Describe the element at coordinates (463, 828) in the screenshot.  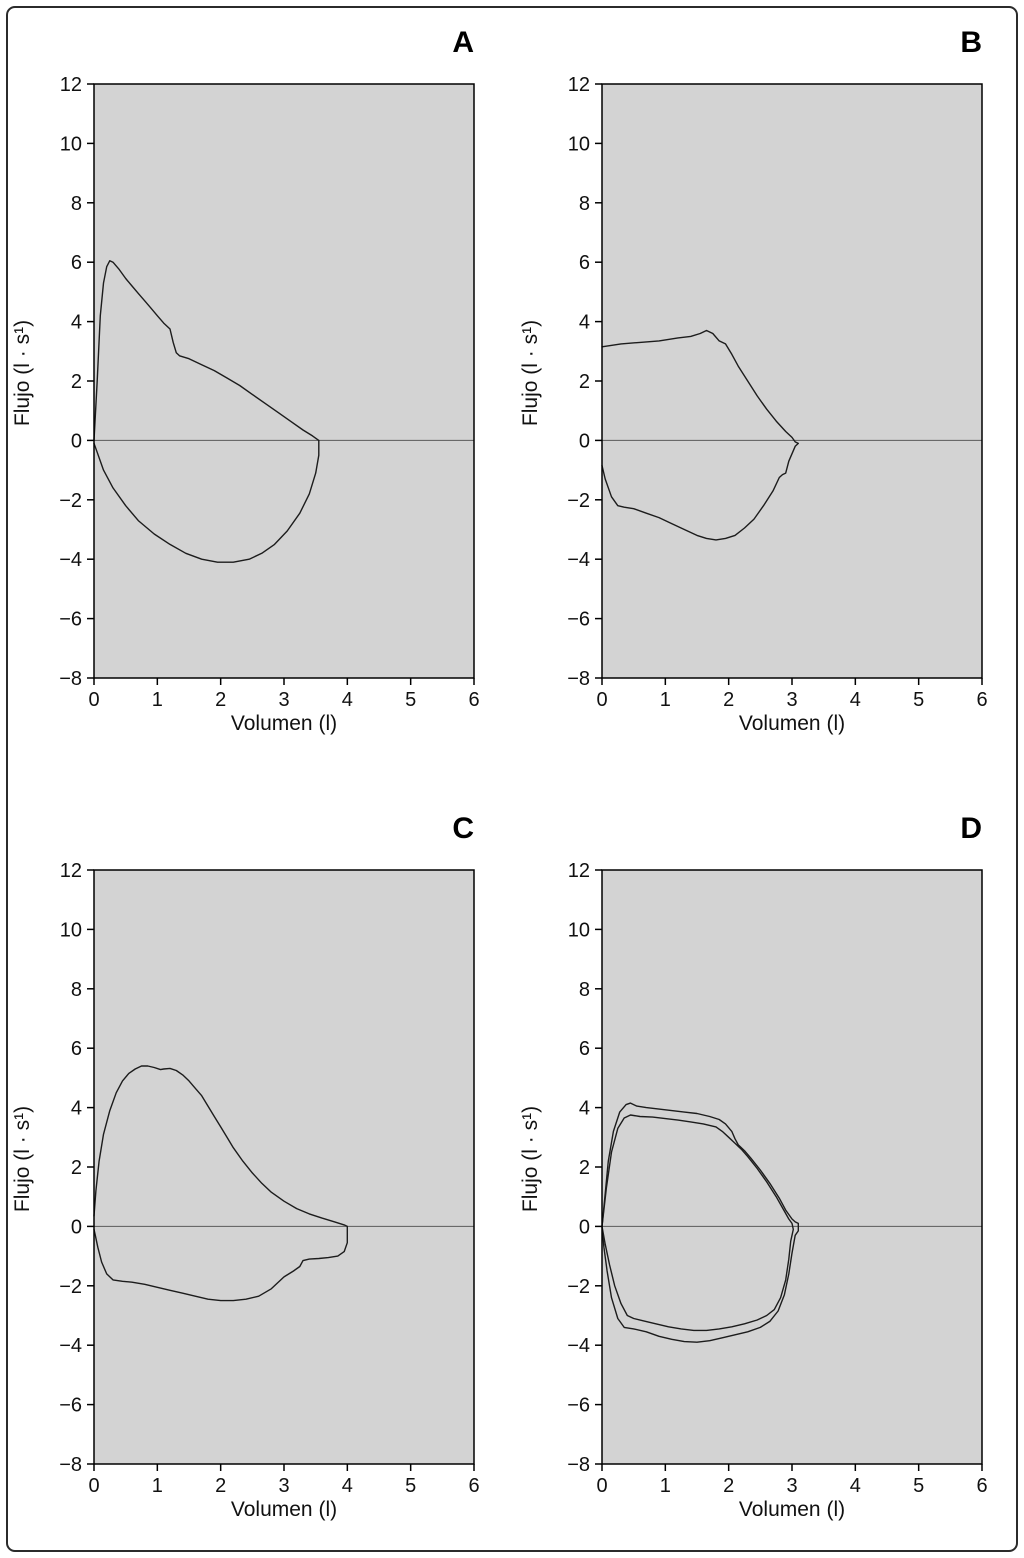
I see `panel-c-letter: C` at that location.